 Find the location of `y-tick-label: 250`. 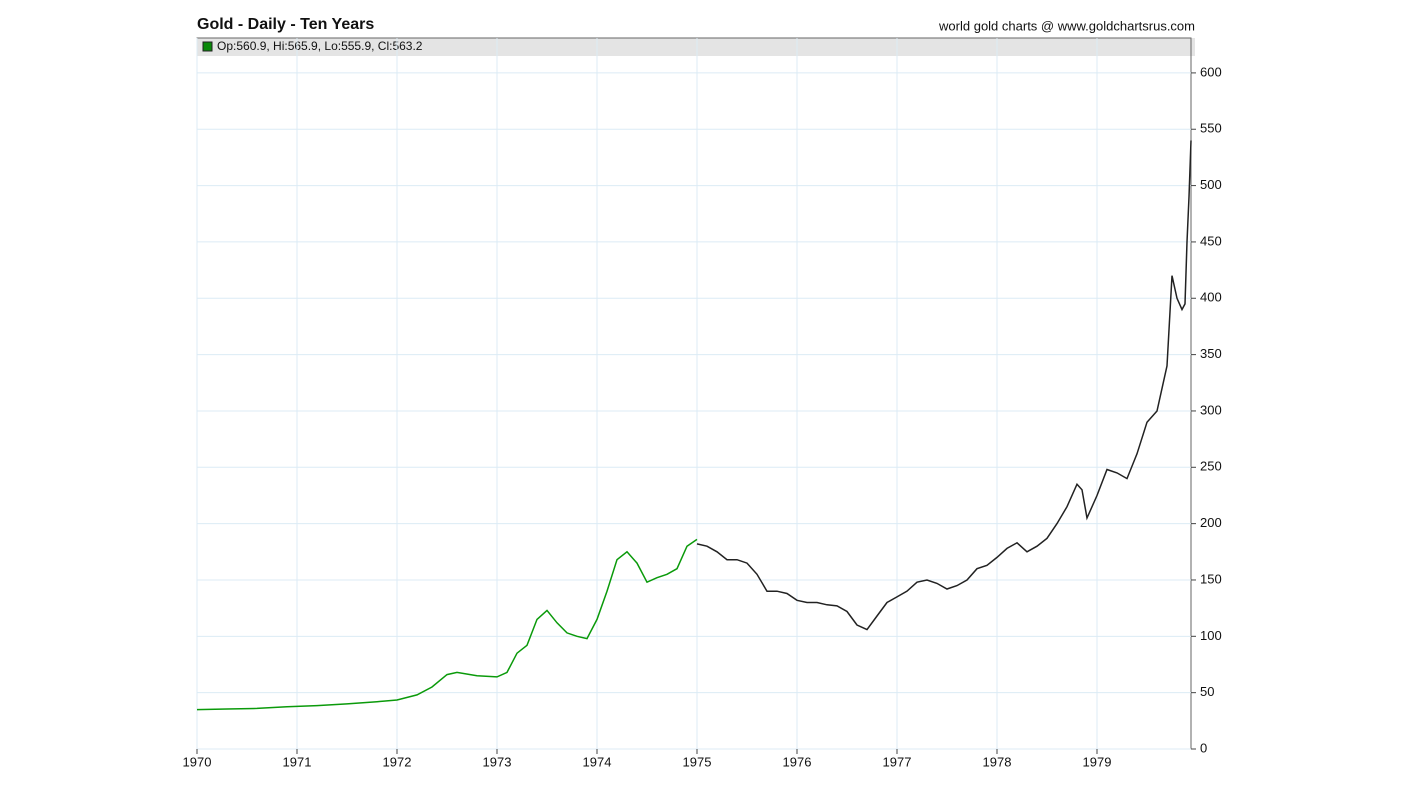

y-tick-label: 250 is located at coordinates (1211, 466).